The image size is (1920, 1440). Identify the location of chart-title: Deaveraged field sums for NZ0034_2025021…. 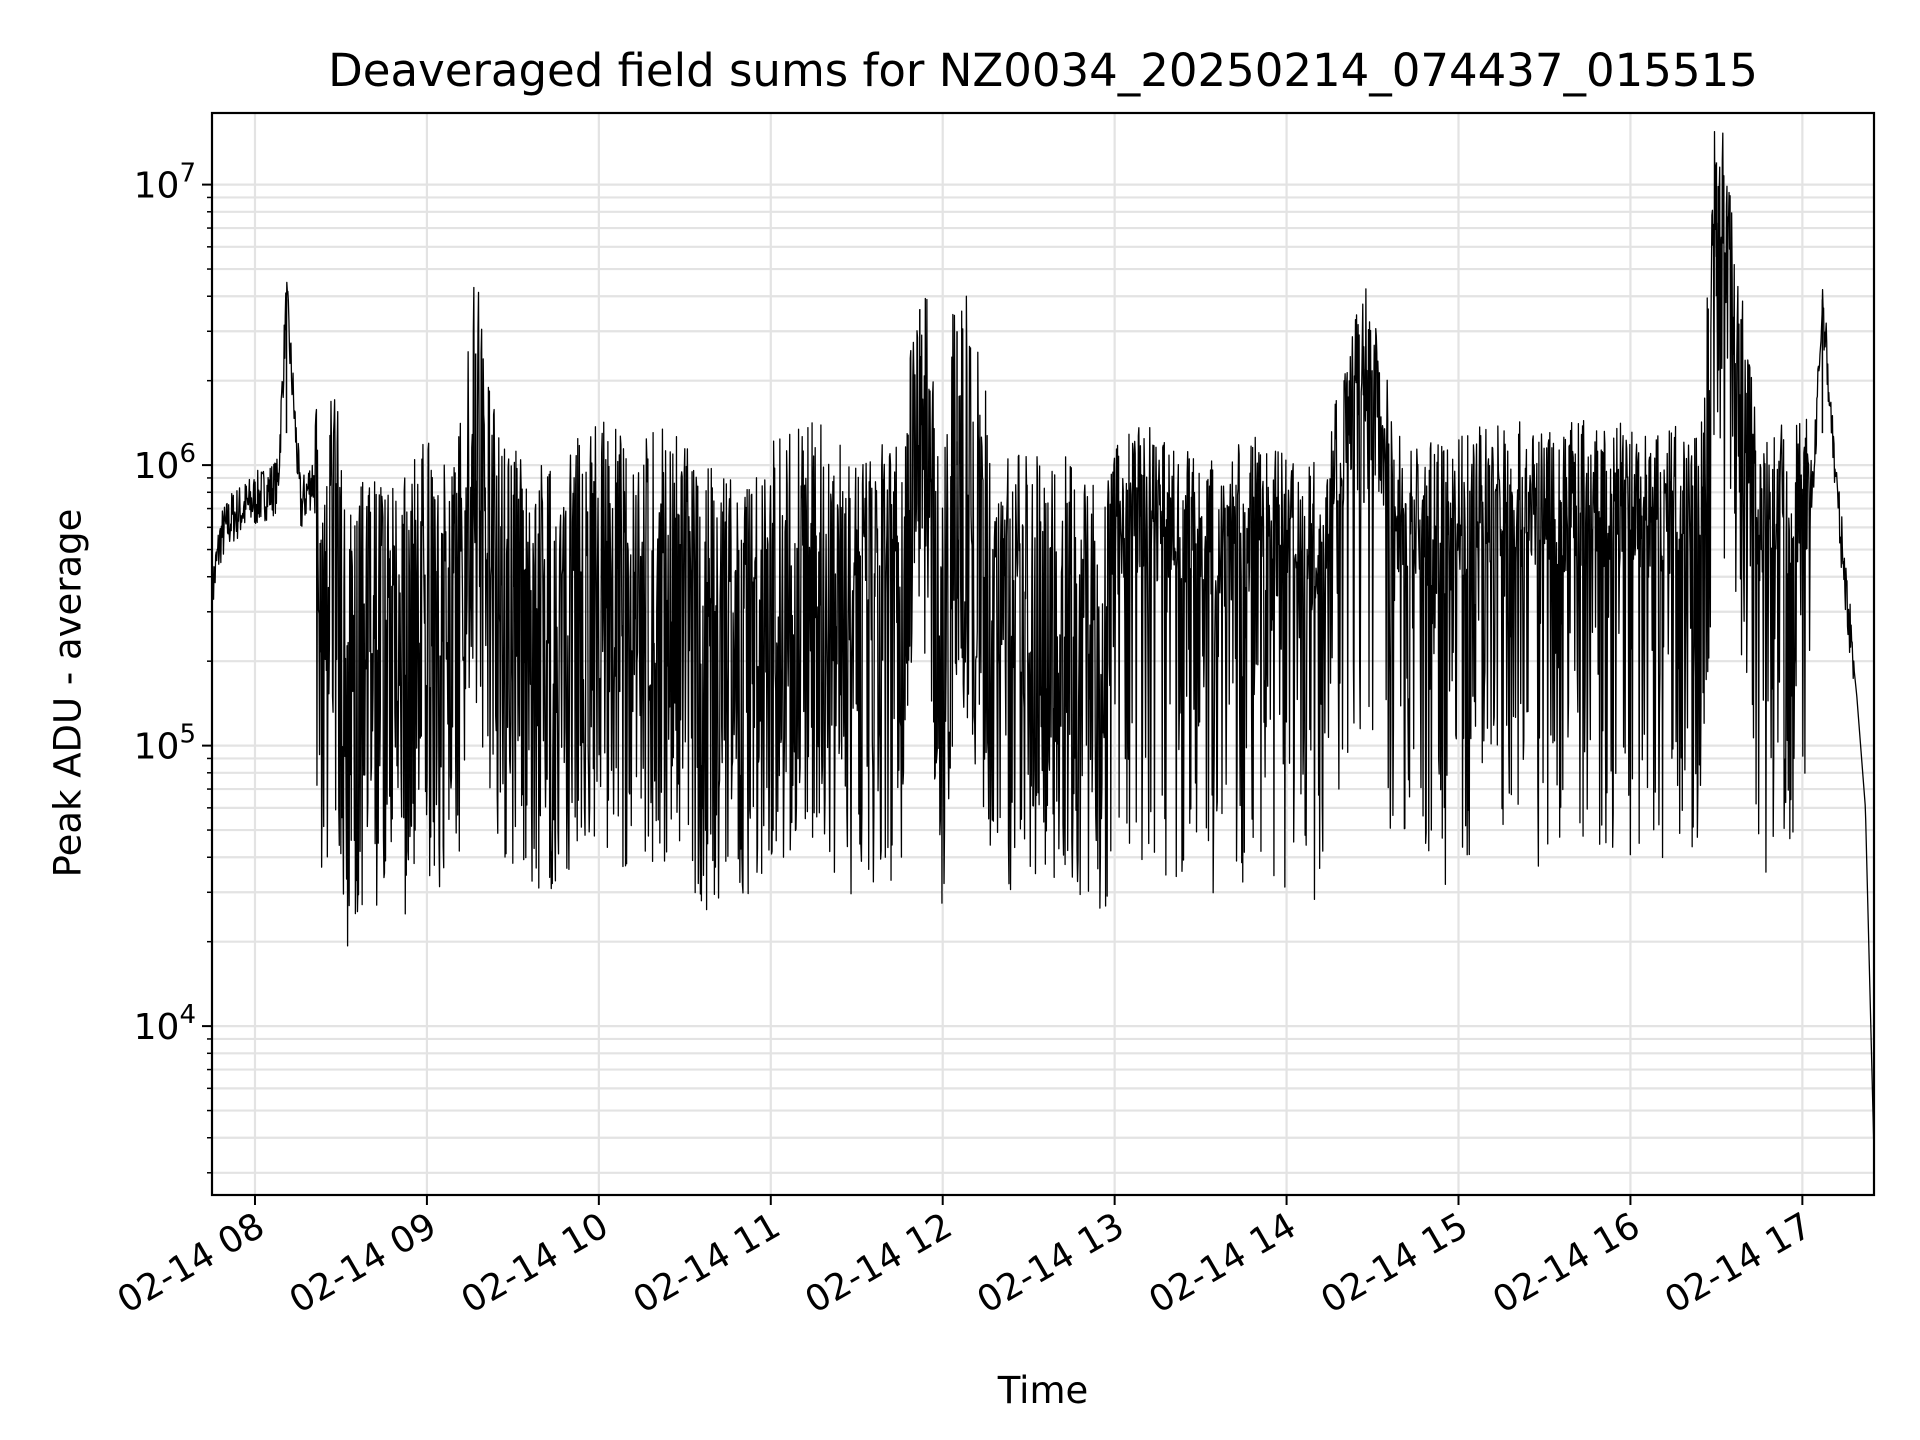
(1043, 70).